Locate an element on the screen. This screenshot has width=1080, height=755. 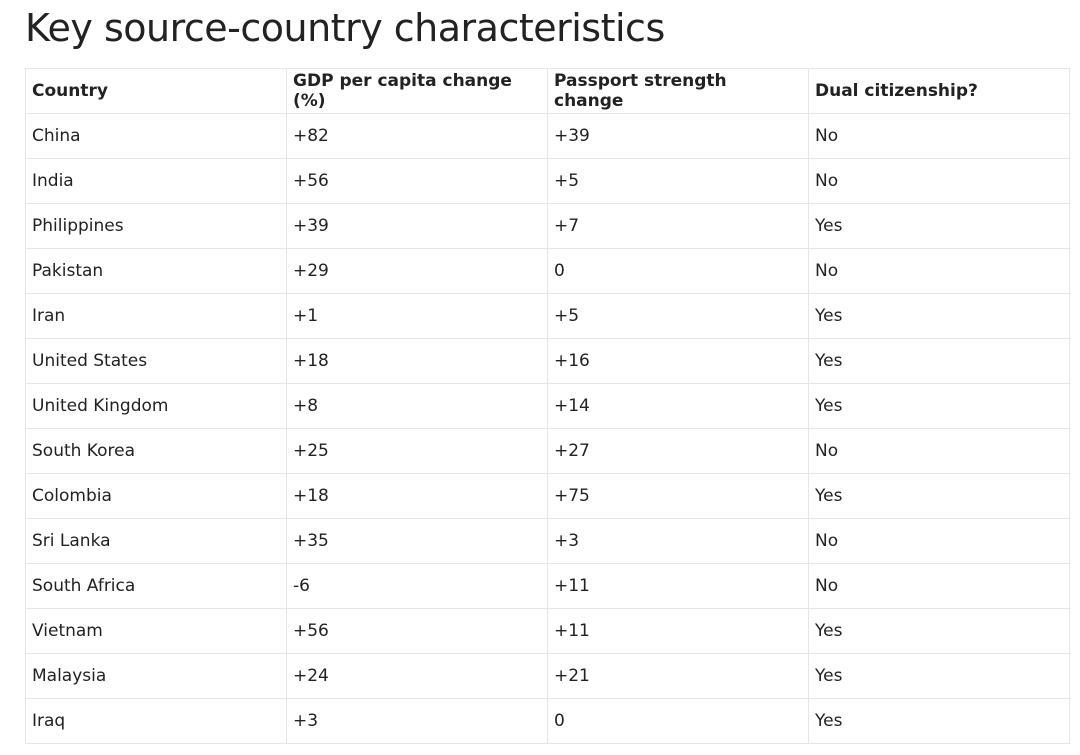
table-cell: Vietnam is located at coordinates (156, 631).